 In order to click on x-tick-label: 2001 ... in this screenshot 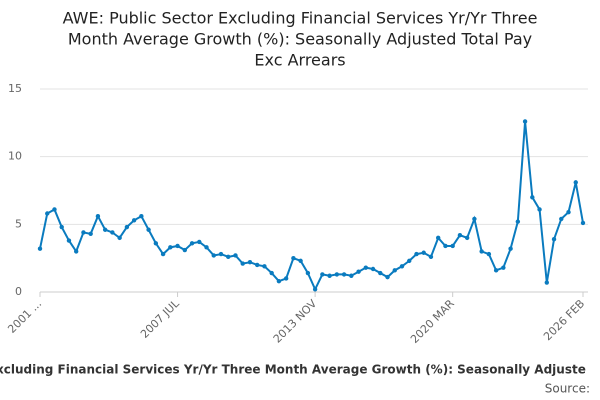, I will do `click(24, 316)`.